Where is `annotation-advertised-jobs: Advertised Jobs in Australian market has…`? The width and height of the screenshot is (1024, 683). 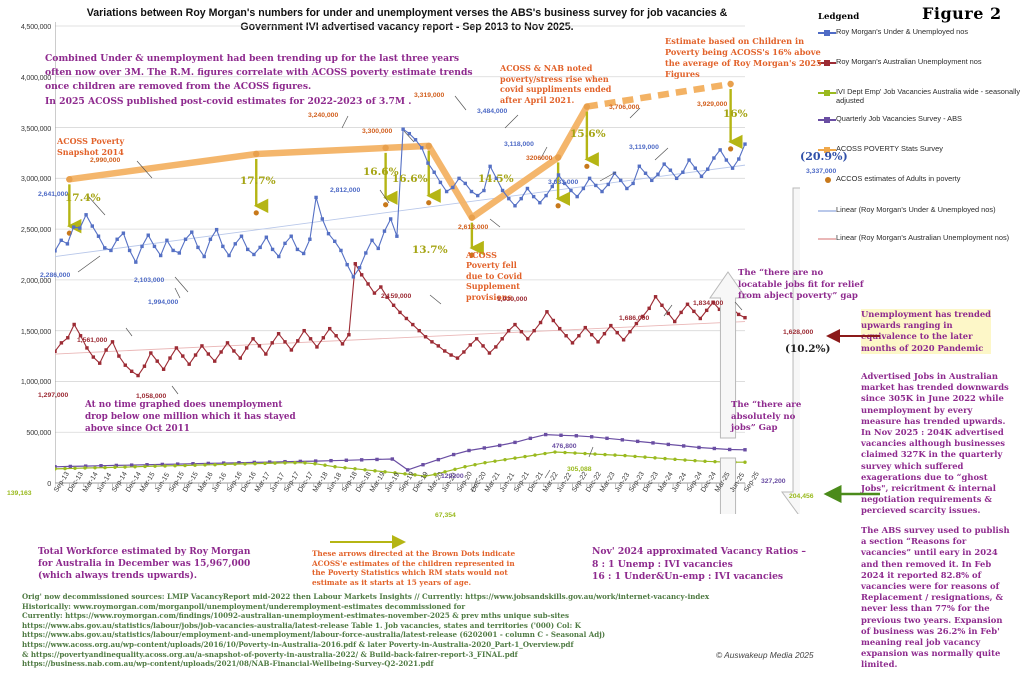 annotation-advertised-jobs: Advertised Jobs in Australian market has… is located at coordinates (935, 443).